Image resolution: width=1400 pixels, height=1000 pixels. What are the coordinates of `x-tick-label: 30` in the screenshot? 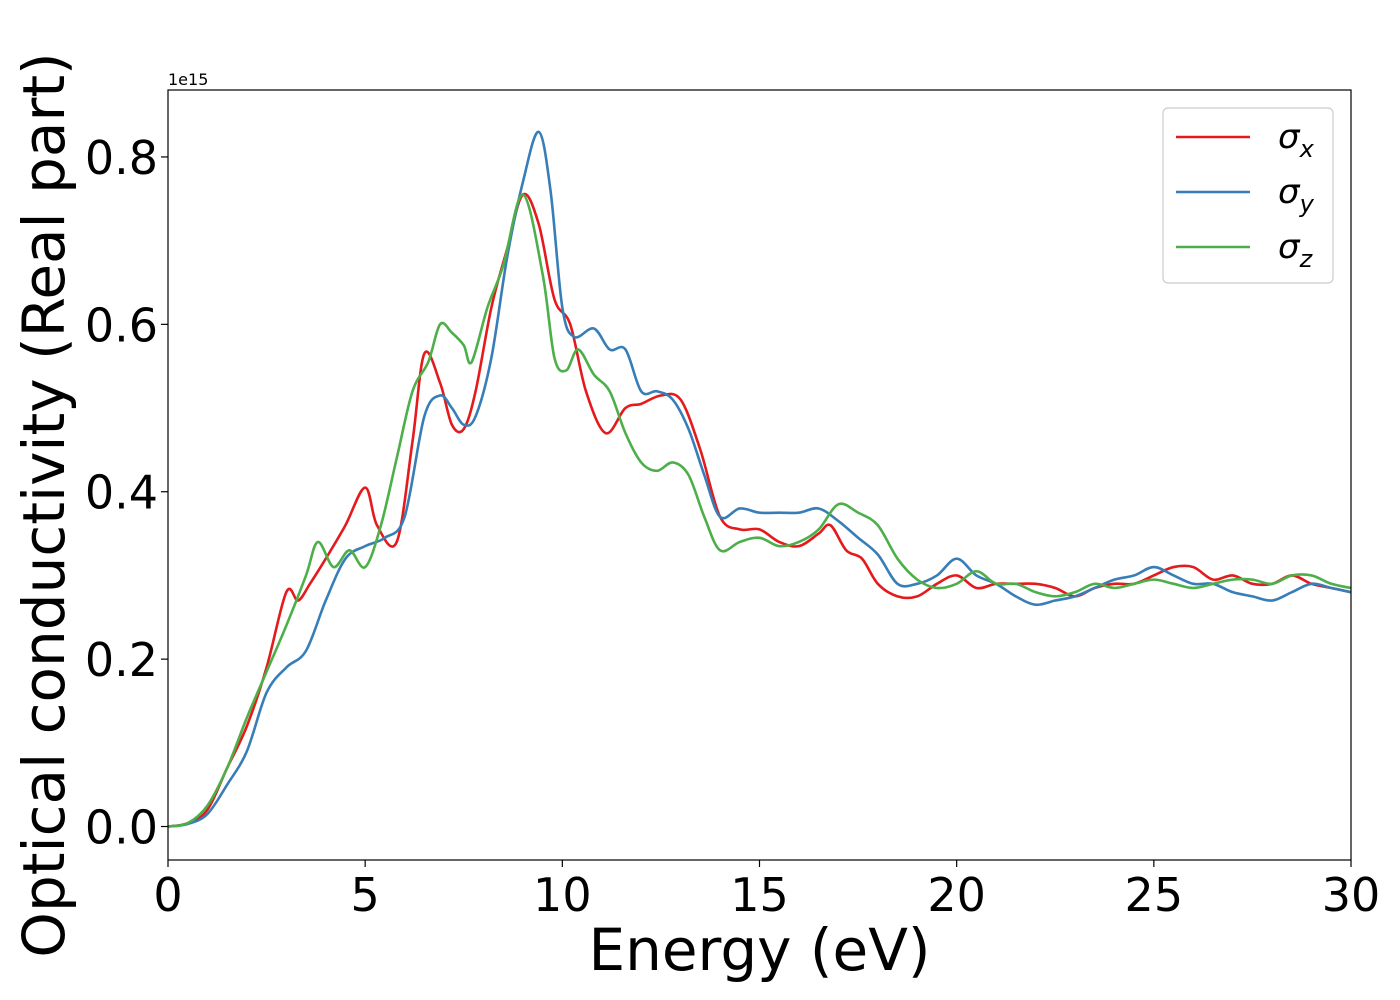 It's located at (1351, 895).